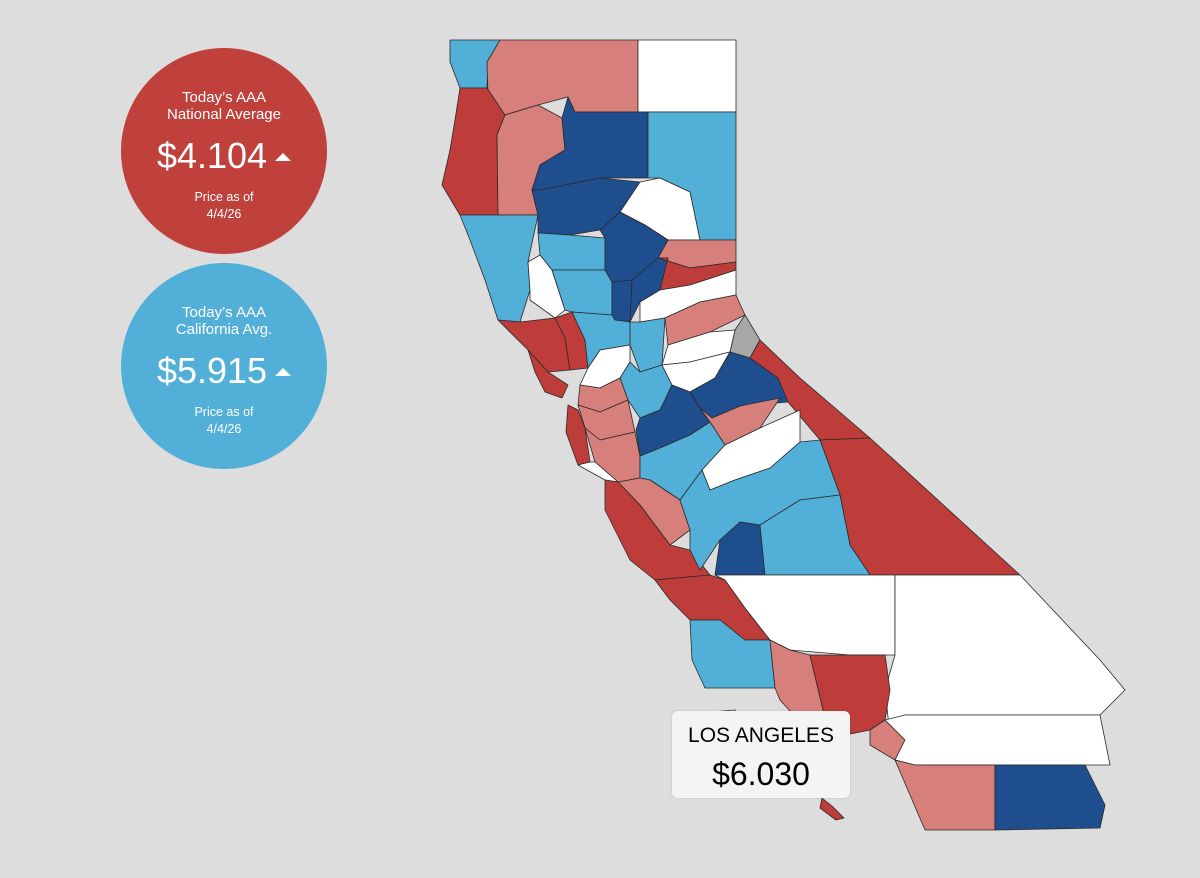 The image size is (1200, 878). Describe the element at coordinates (546, 286) in the screenshot. I see `county-lake` at that location.